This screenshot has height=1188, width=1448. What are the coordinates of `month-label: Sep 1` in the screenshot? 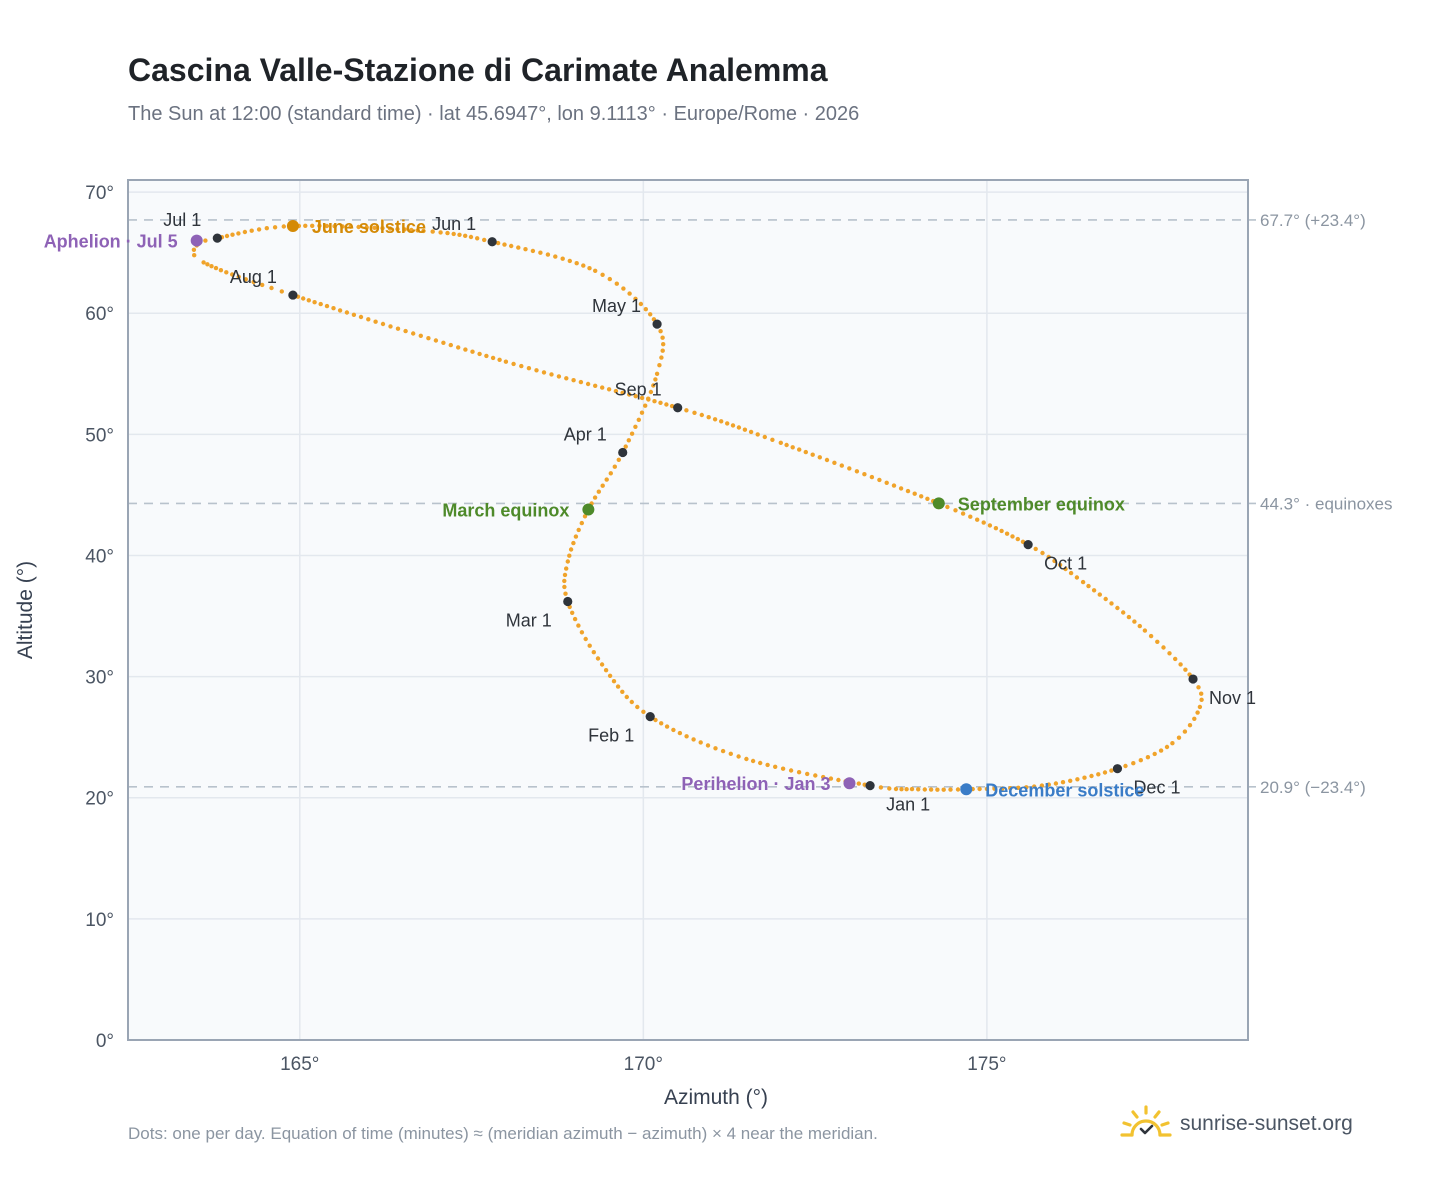 It's located at (638, 390).